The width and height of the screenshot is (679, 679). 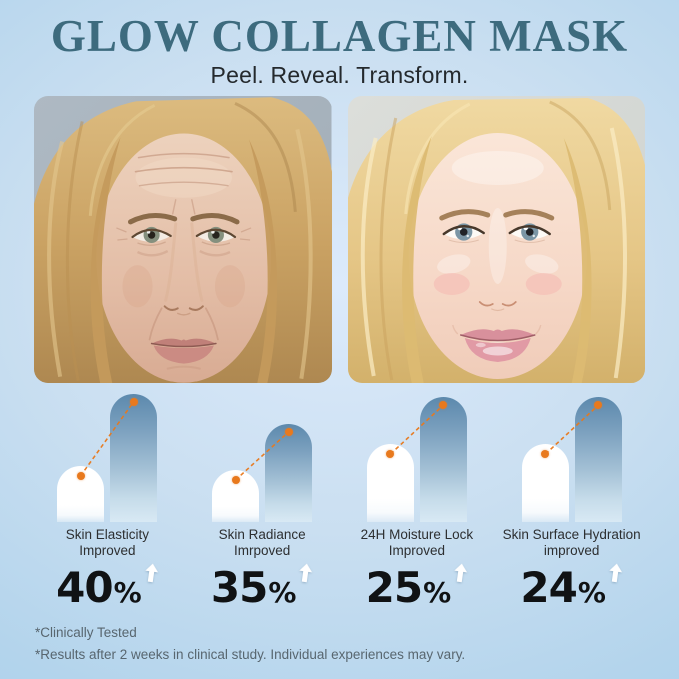 What do you see at coordinates (262, 542) in the screenshot?
I see `stat-label: Skin Radiance Imrpoved` at bounding box center [262, 542].